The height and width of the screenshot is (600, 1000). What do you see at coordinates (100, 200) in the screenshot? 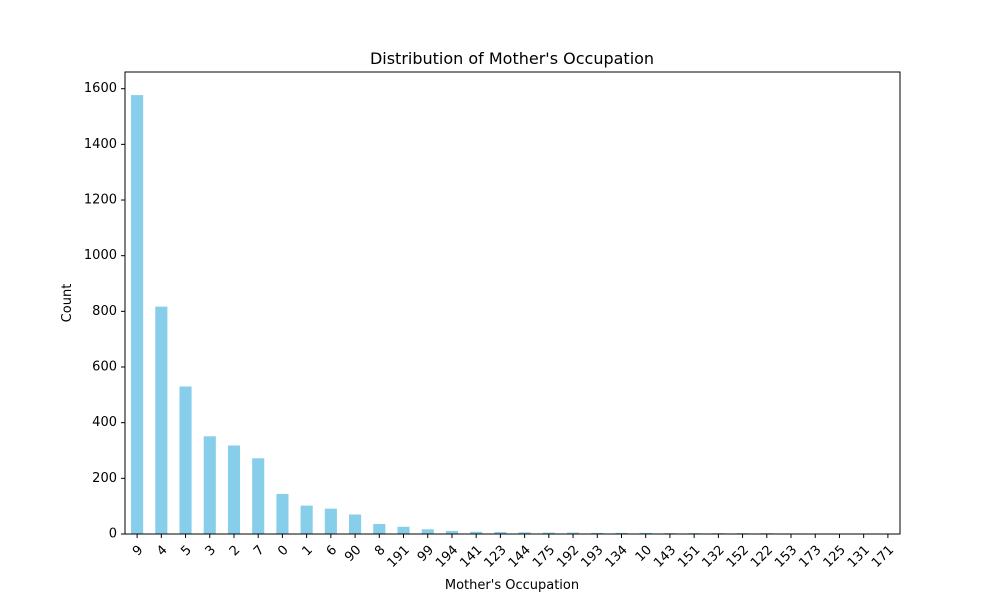
I see `y-tick-label-1200: 1200` at bounding box center [100, 200].